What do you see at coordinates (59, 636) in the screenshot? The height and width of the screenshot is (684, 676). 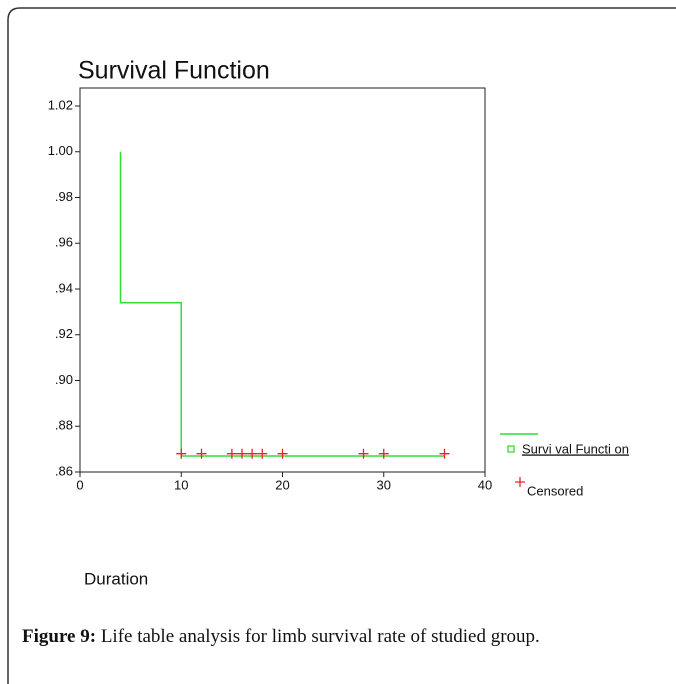 I see `caption-label: Figure 9:` at bounding box center [59, 636].